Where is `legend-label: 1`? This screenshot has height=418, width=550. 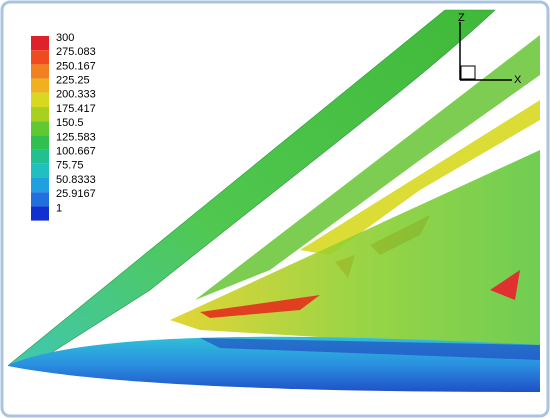 legend-label: 1 is located at coordinates (59, 208).